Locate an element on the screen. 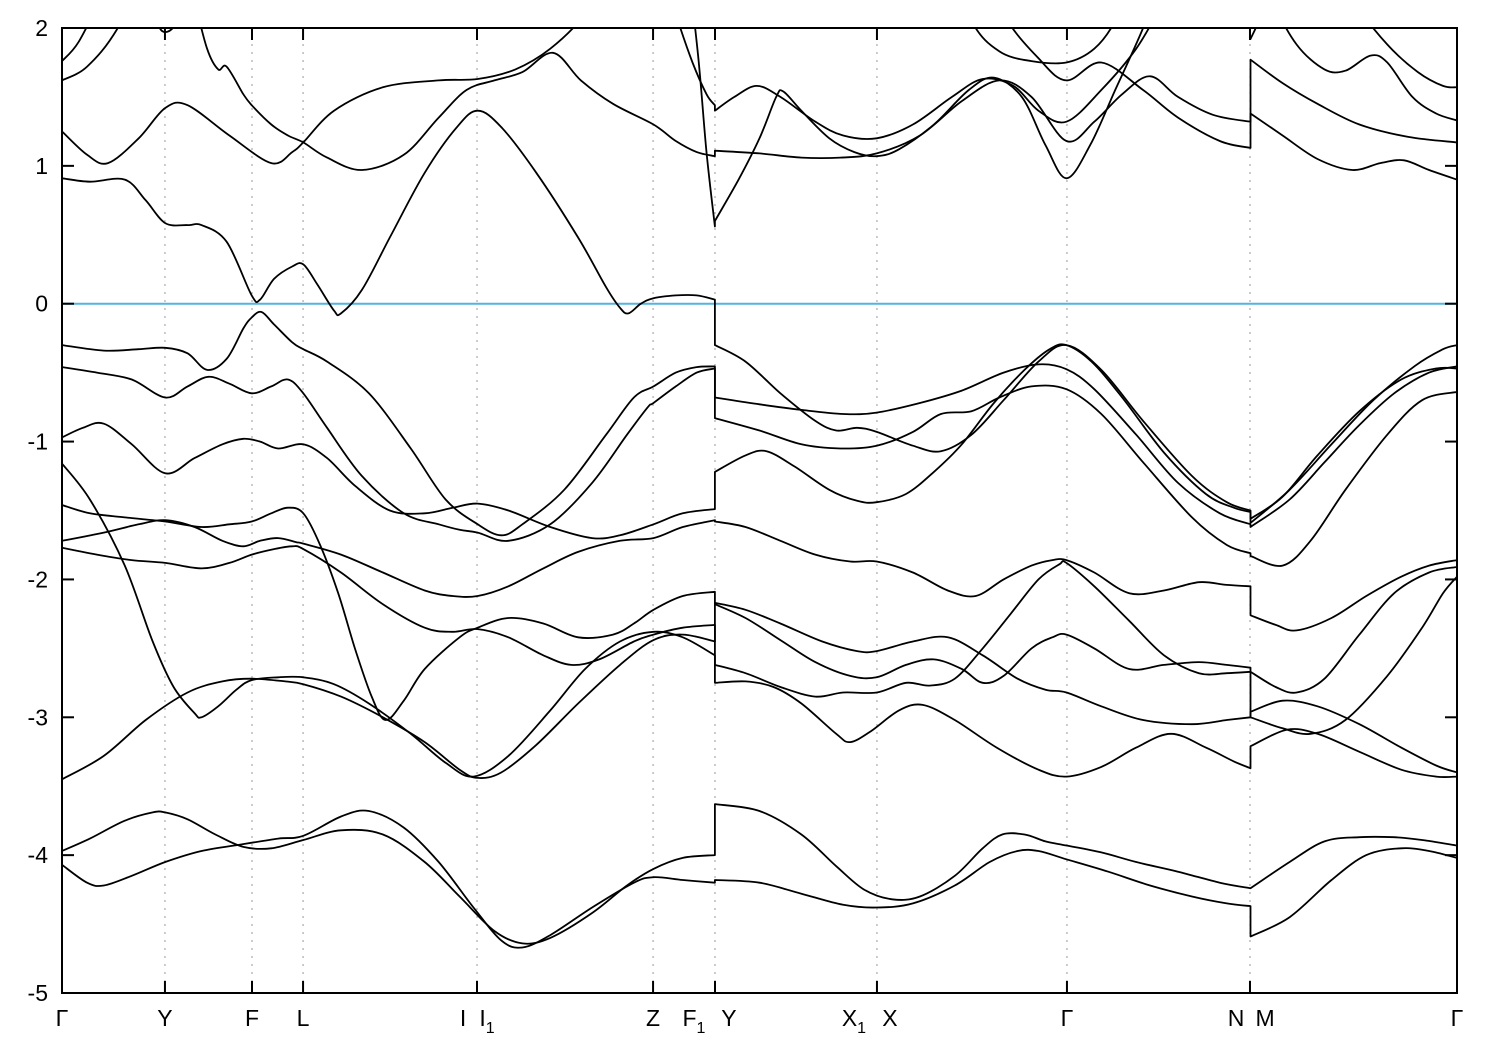  k-point-label: I is located at coordinates (463, 1018).